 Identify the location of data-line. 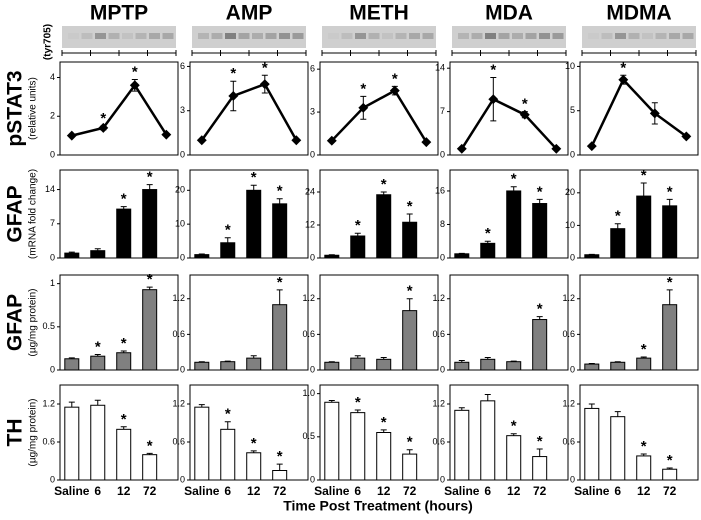
(249, 111).